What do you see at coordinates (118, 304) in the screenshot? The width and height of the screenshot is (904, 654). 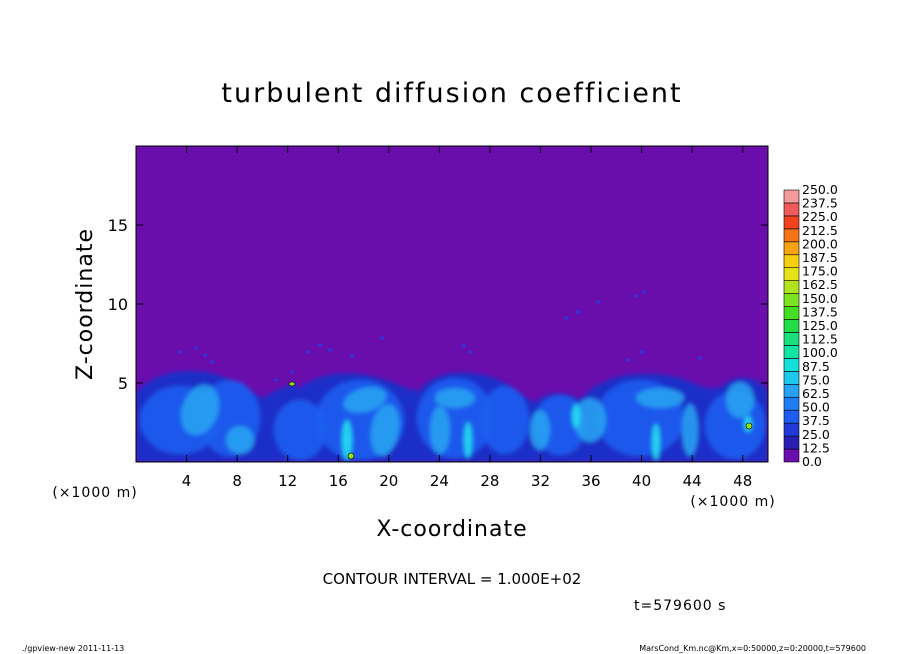 I see `y-tick-label: 10` at bounding box center [118, 304].